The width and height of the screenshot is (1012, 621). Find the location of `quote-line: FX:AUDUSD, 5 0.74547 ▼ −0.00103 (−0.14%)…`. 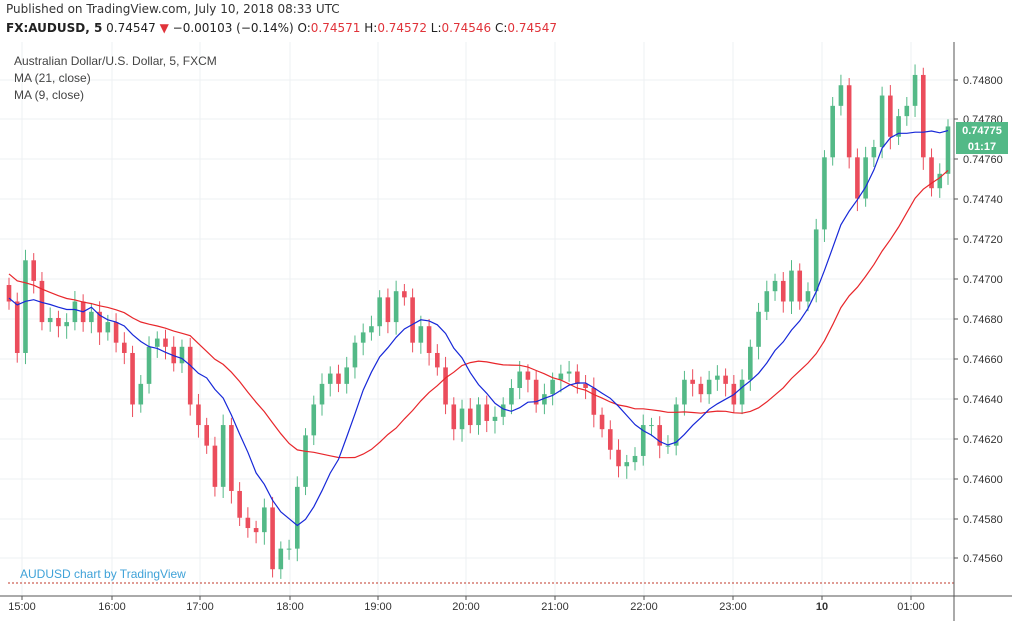

quote-line: FX:AUDUSD, 5 0.74547 ▼ −0.00103 (−0.14%)… is located at coordinates (281, 28).